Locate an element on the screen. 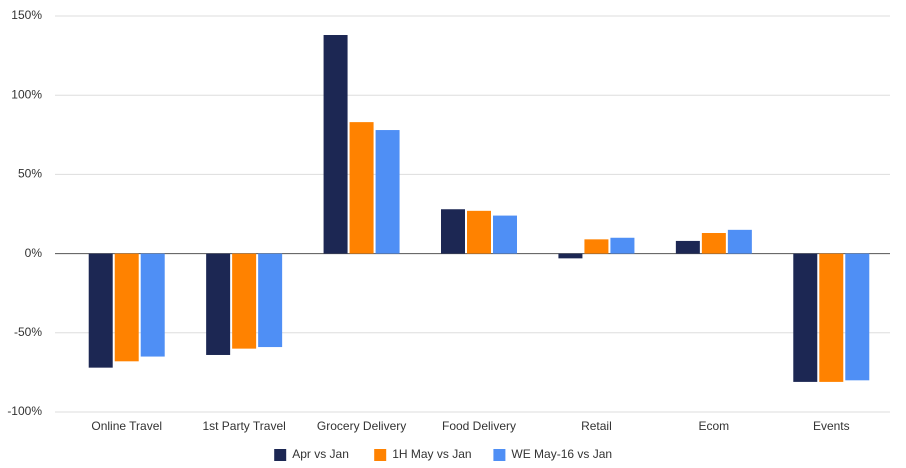  legend-label: 1H May vs Jan is located at coordinates (431, 454).